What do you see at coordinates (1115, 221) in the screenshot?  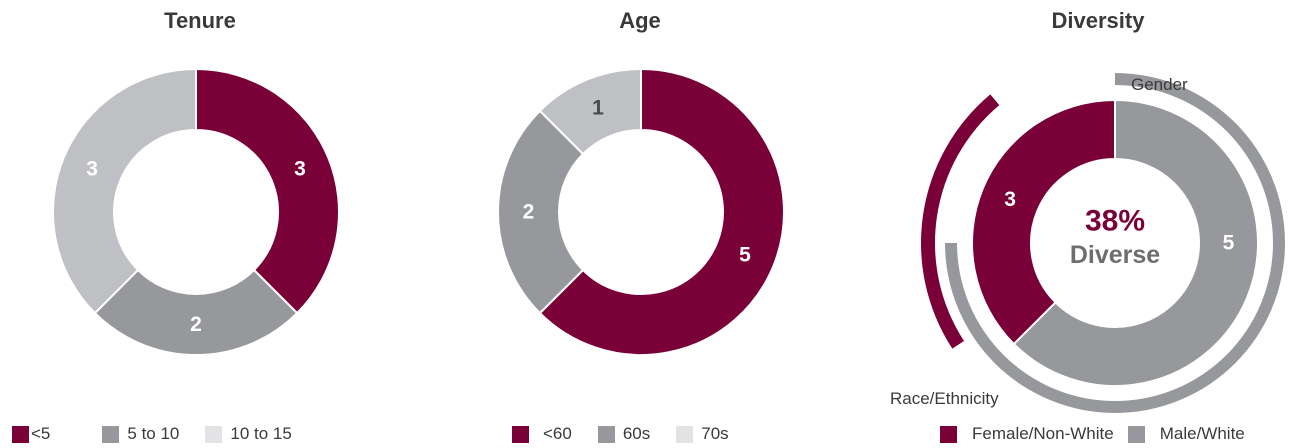 I see `diversity-center-value: 38%` at bounding box center [1115, 221].